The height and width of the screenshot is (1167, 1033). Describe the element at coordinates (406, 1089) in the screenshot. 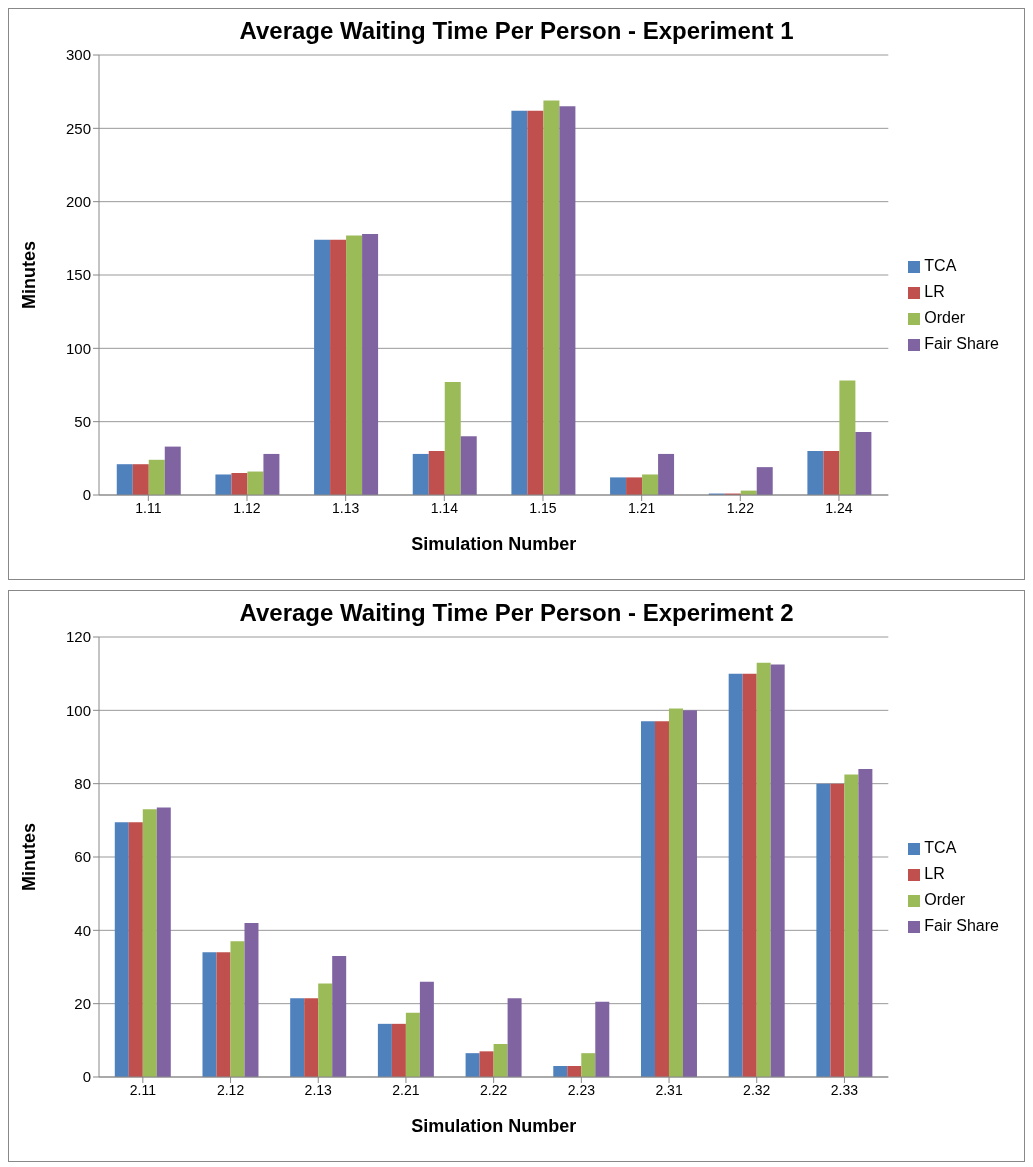

I see `x-tick-label: 2.21` at that location.